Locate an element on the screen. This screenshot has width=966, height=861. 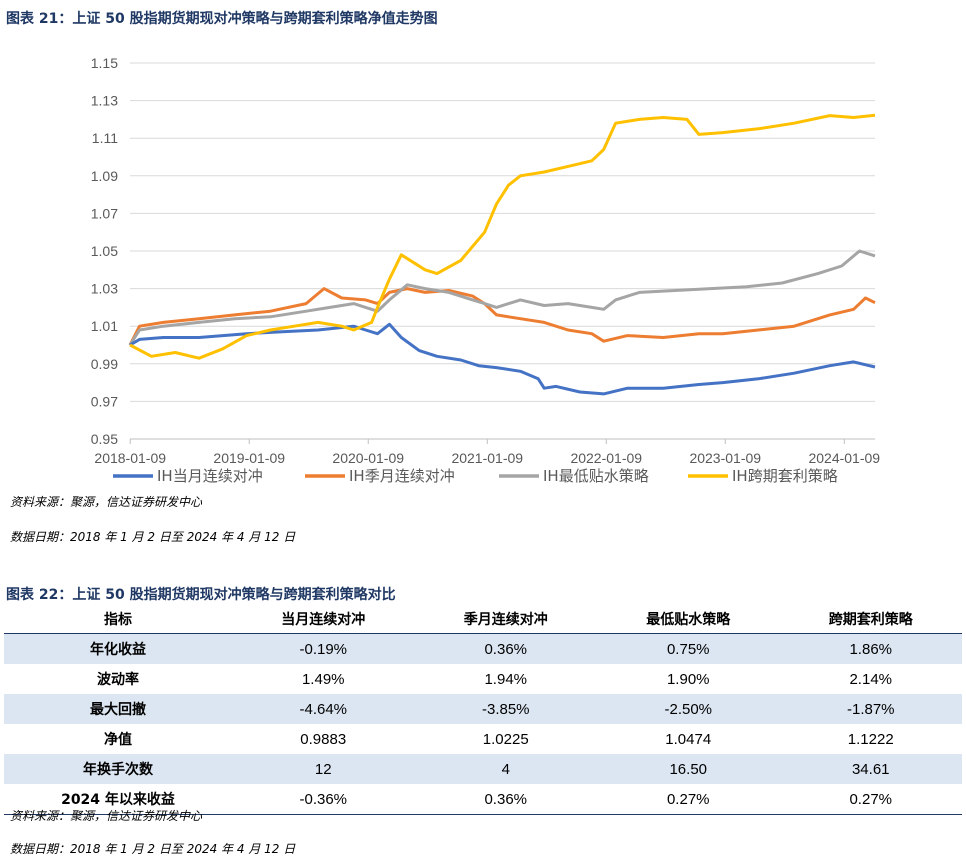
table-cell: 1.94% is located at coordinates (506, 679).